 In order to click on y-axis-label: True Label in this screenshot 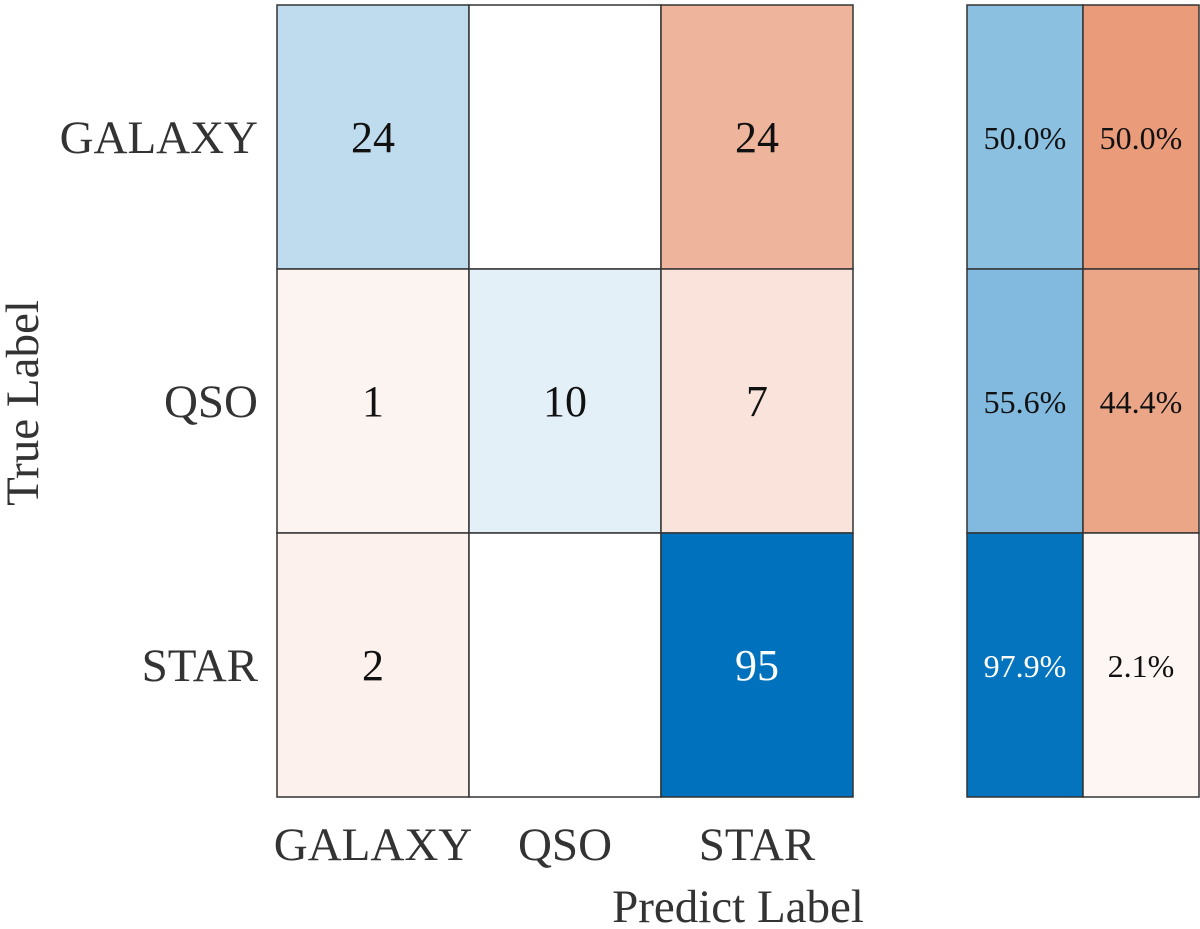, I will do `click(24, 403)`.